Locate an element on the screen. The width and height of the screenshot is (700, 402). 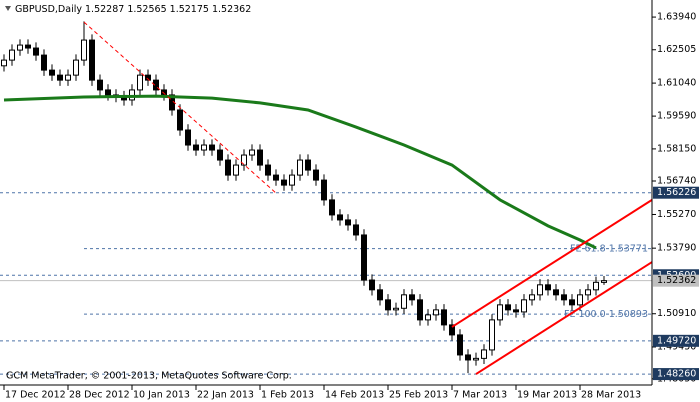
y-tick-label: 1.53790 is located at coordinates (676, 248).